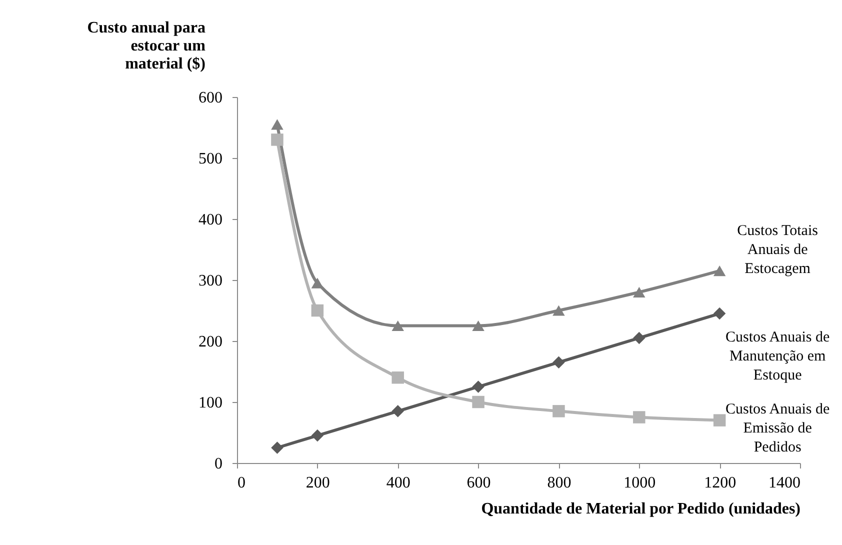  Describe the element at coordinates (210, 281) in the screenshot. I see `y-tick-label: 300` at that location.